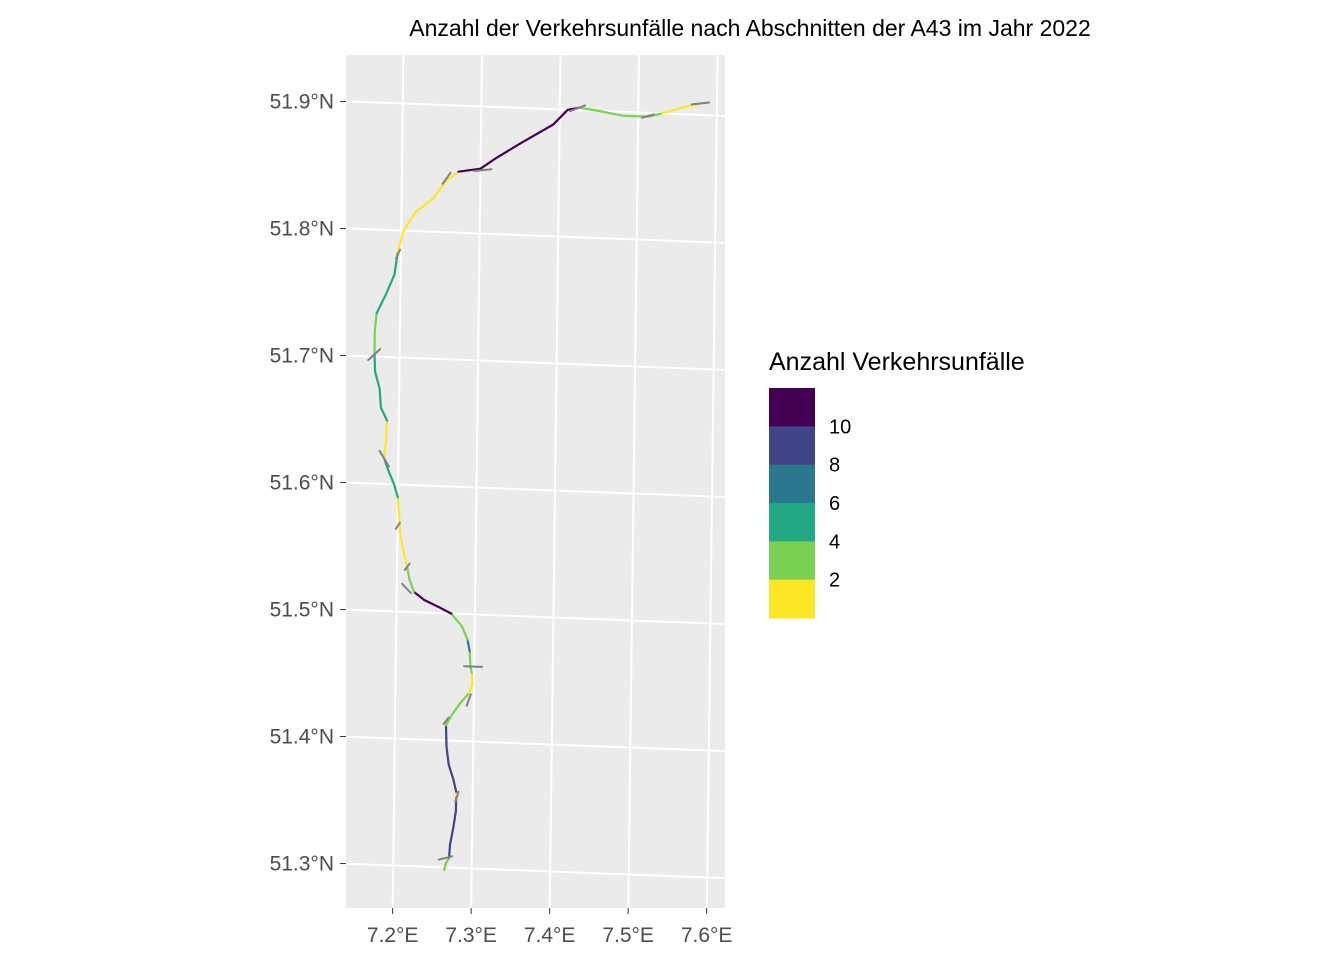 The image size is (1344, 960). Describe the element at coordinates (897, 362) in the screenshot. I see `legend-title: Anzahl Verkehrsunfälle` at that location.